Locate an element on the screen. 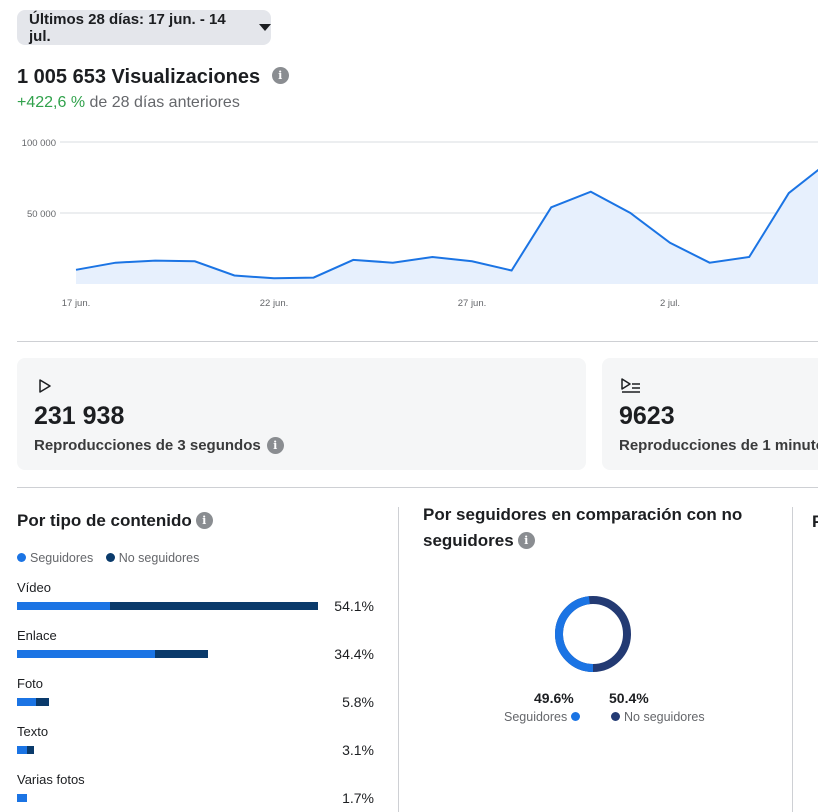  non-followers-label: No seguidores is located at coordinates (658, 717).